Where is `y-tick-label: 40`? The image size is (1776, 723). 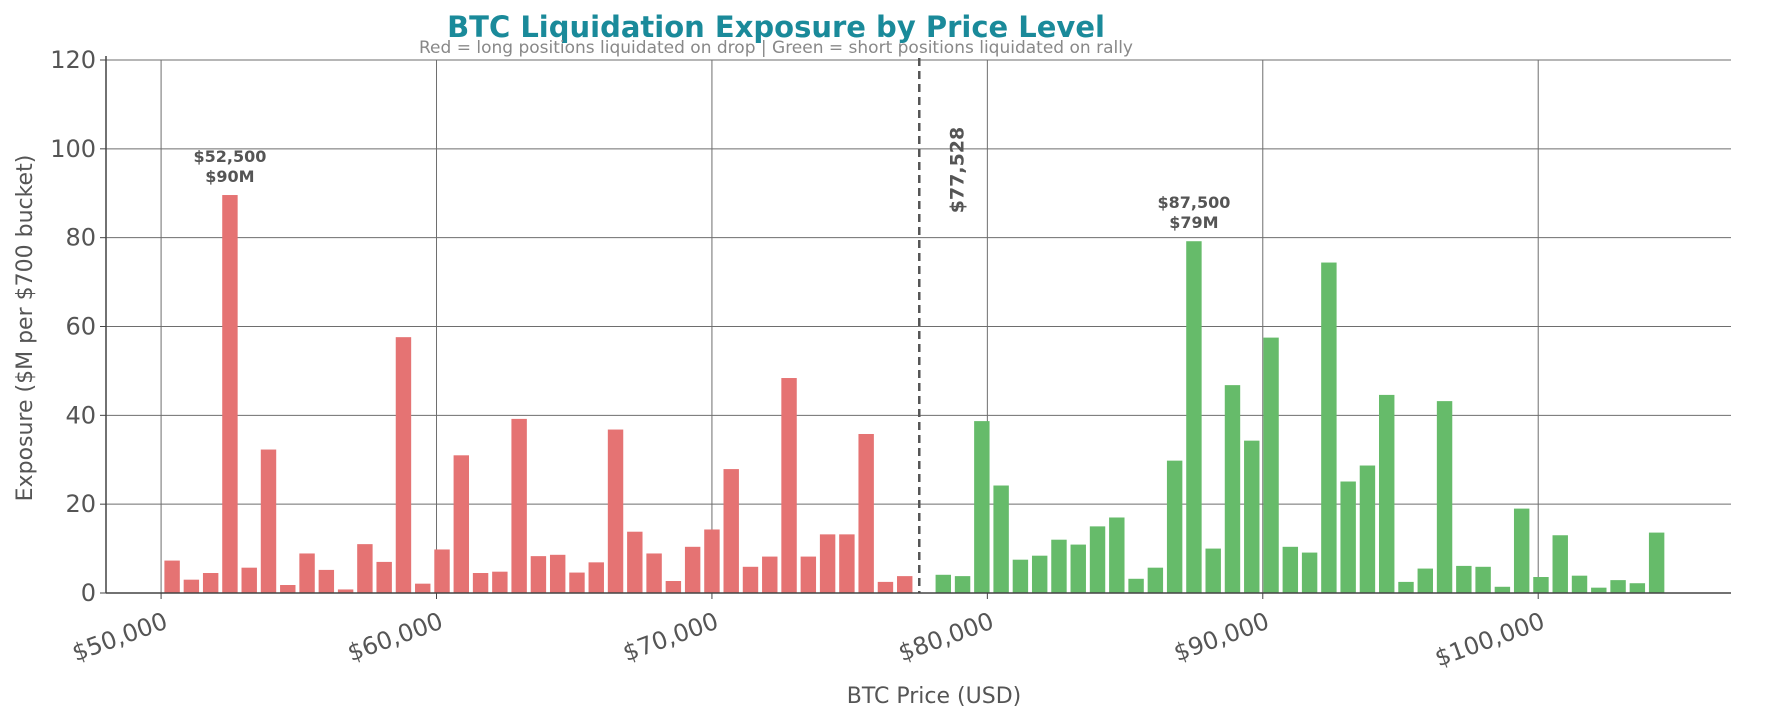
y-tick-label: 40 is located at coordinates (80, 415).